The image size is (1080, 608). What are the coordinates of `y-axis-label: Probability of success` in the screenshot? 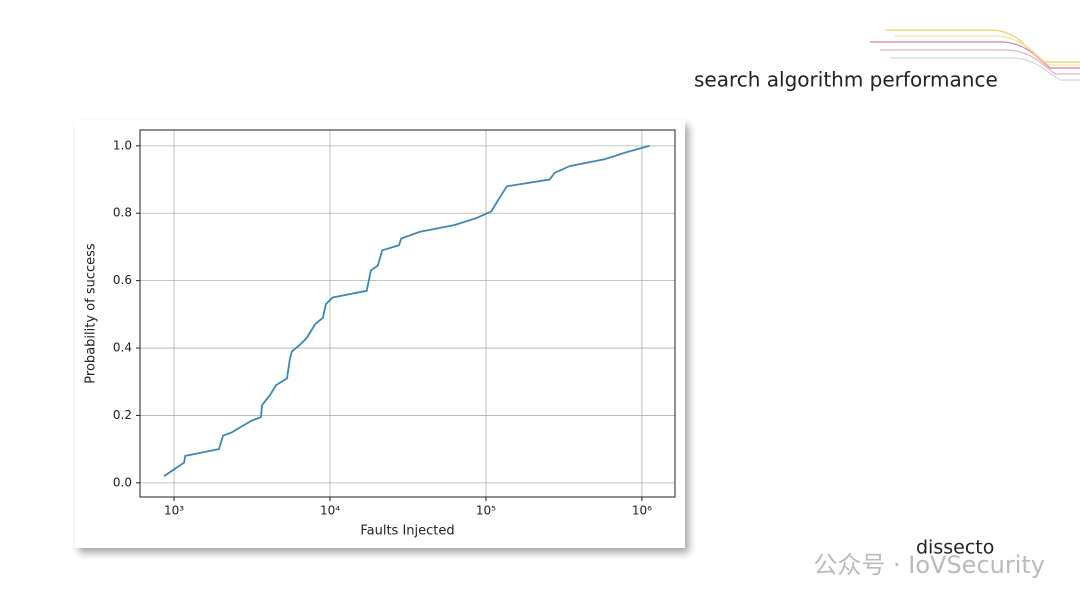 It's located at (91, 313).